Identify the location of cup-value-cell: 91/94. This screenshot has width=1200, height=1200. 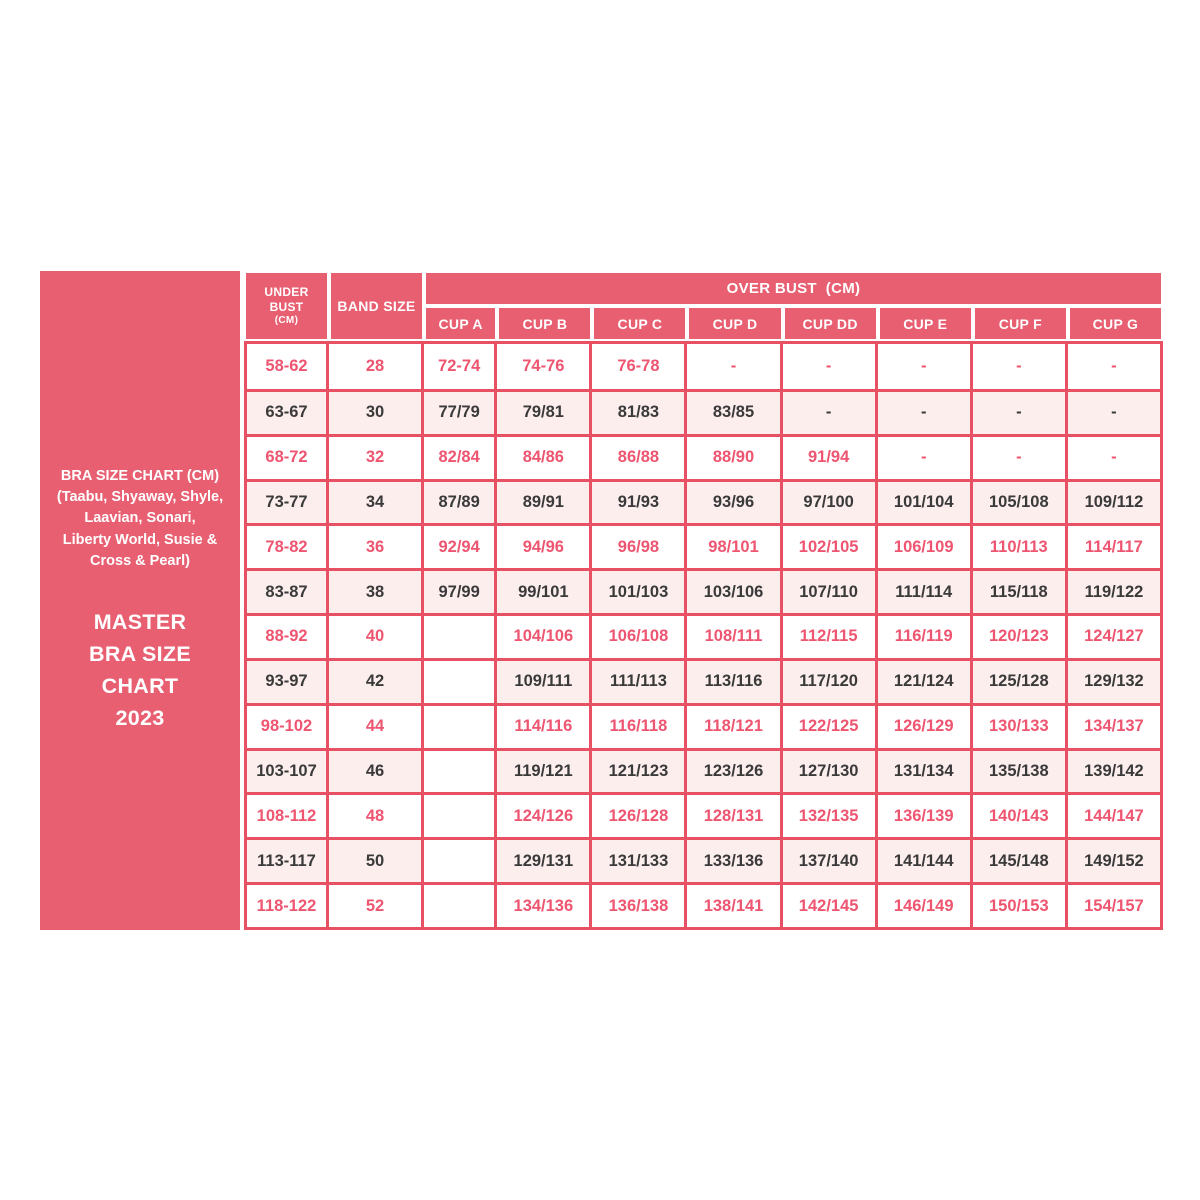
(830, 459).